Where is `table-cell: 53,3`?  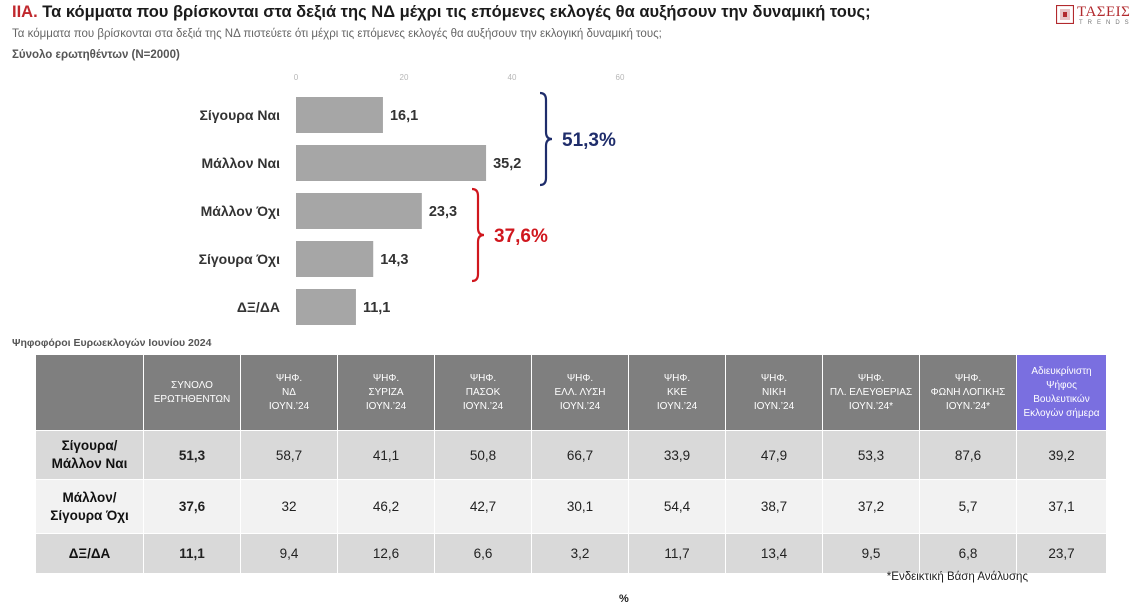
table-cell: 53,3 is located at coordinates (871, 455).